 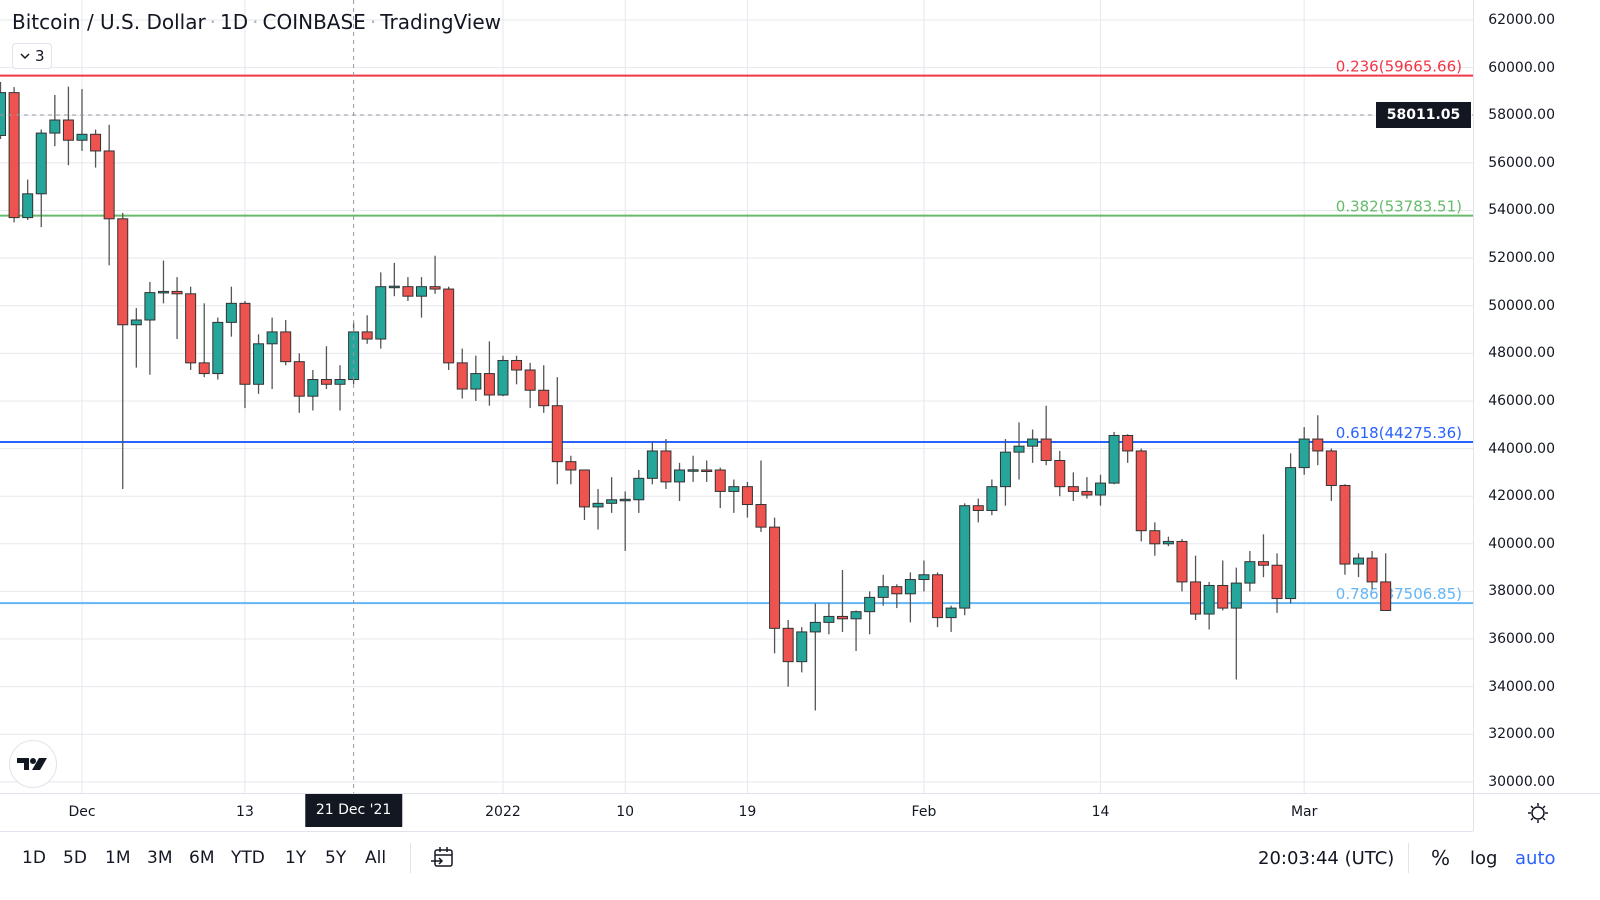 What do you see at coordinates (1441, 858) in the screenshot?
I see `percent-scale-toggle: %` at bounding box center [1441, 858].